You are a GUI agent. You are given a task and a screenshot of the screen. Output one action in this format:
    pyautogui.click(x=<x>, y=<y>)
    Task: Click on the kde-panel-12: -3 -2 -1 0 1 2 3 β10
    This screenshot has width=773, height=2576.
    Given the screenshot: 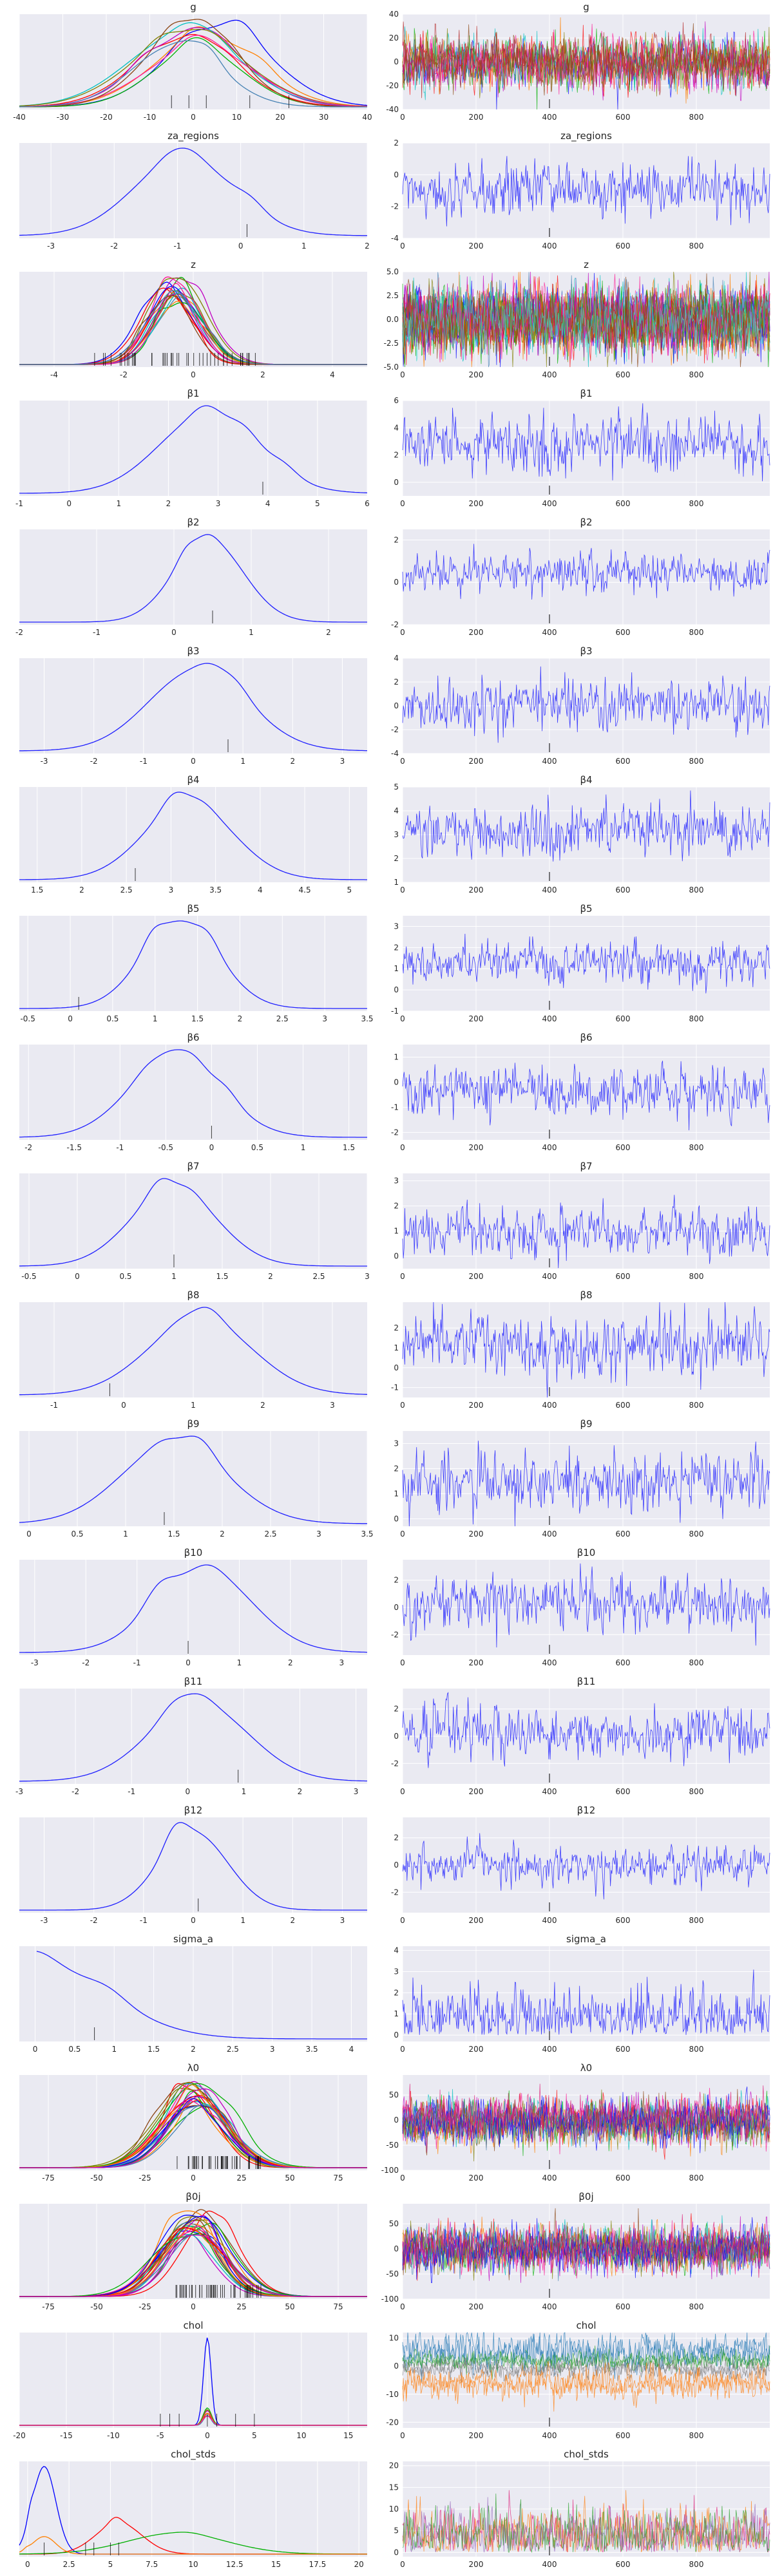 What is the action you would take?
    pyautogui.click(x=193, y=1607)
    